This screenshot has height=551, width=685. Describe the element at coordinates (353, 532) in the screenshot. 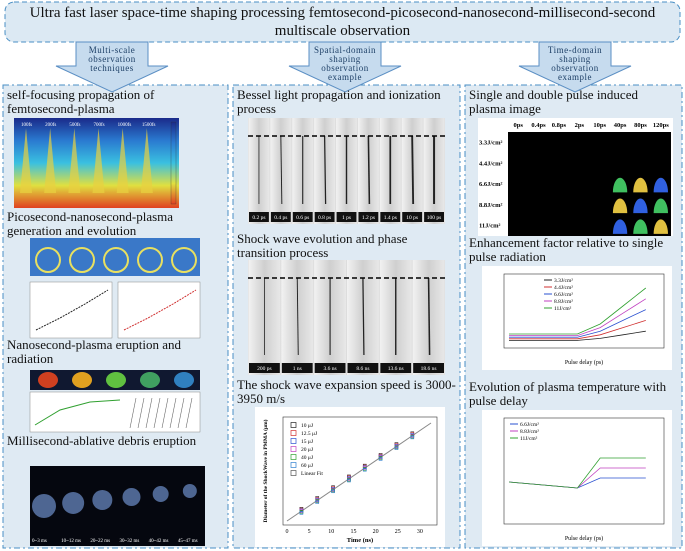

I see `x-tick-label: 15` at that location.